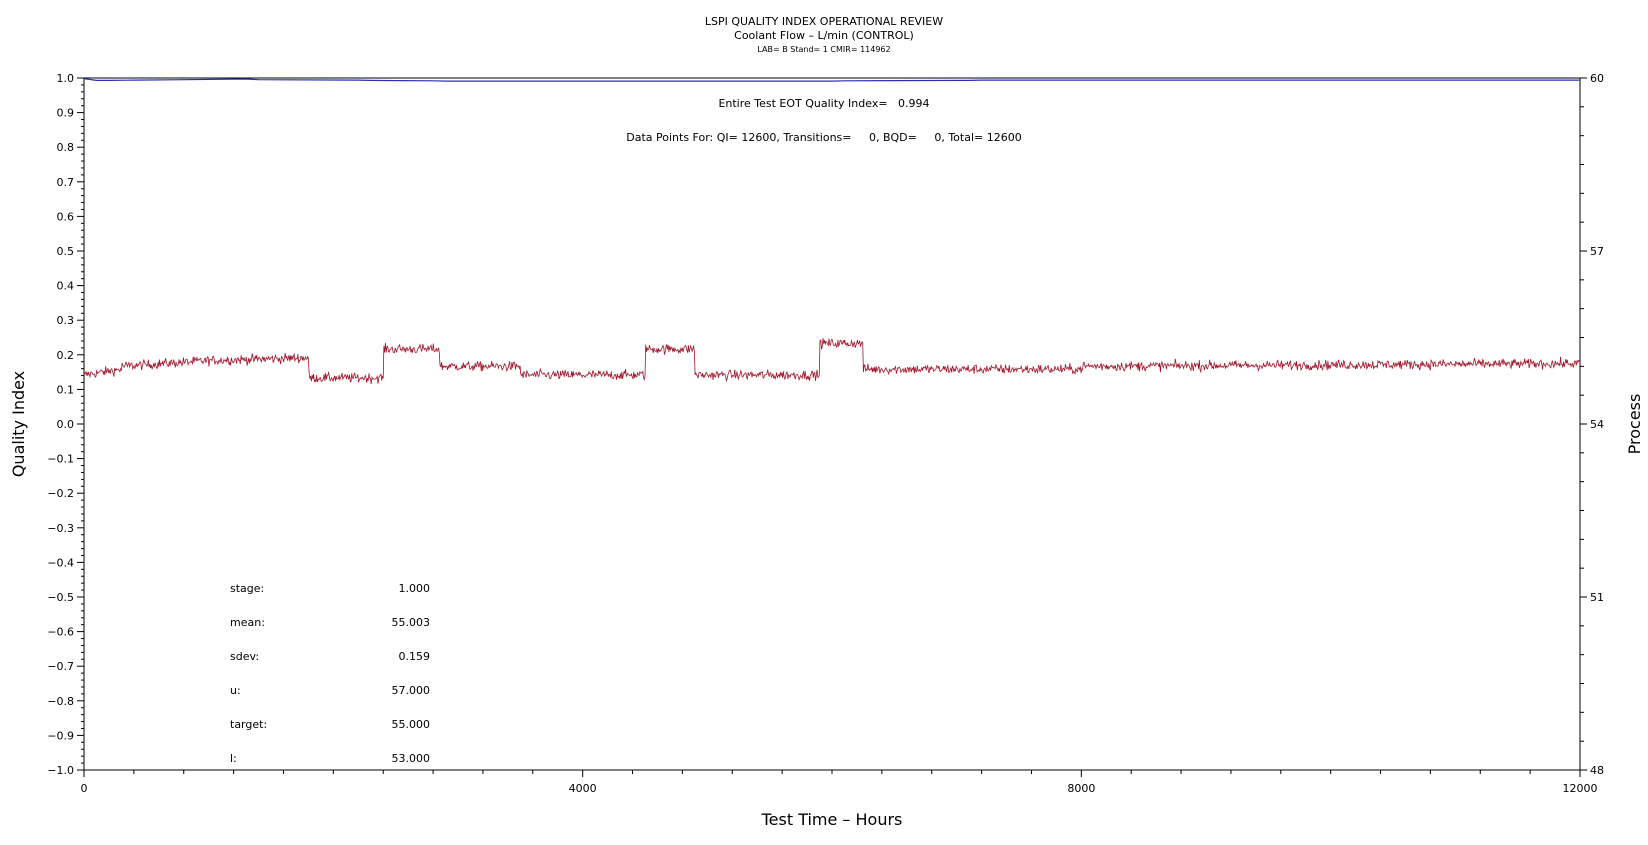 The image size is (1648, 845). I want to click on chart-subtitle: Coolant Flow – L/min (CONTROL), so click(824, 35).